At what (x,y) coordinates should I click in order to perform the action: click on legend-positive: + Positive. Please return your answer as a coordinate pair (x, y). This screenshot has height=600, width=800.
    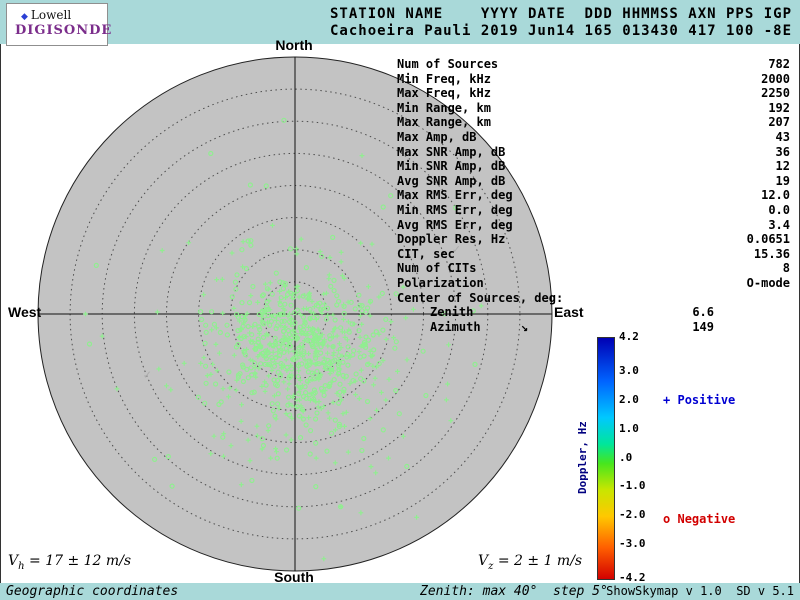
    Looking at the image, I should click on (699, 400).